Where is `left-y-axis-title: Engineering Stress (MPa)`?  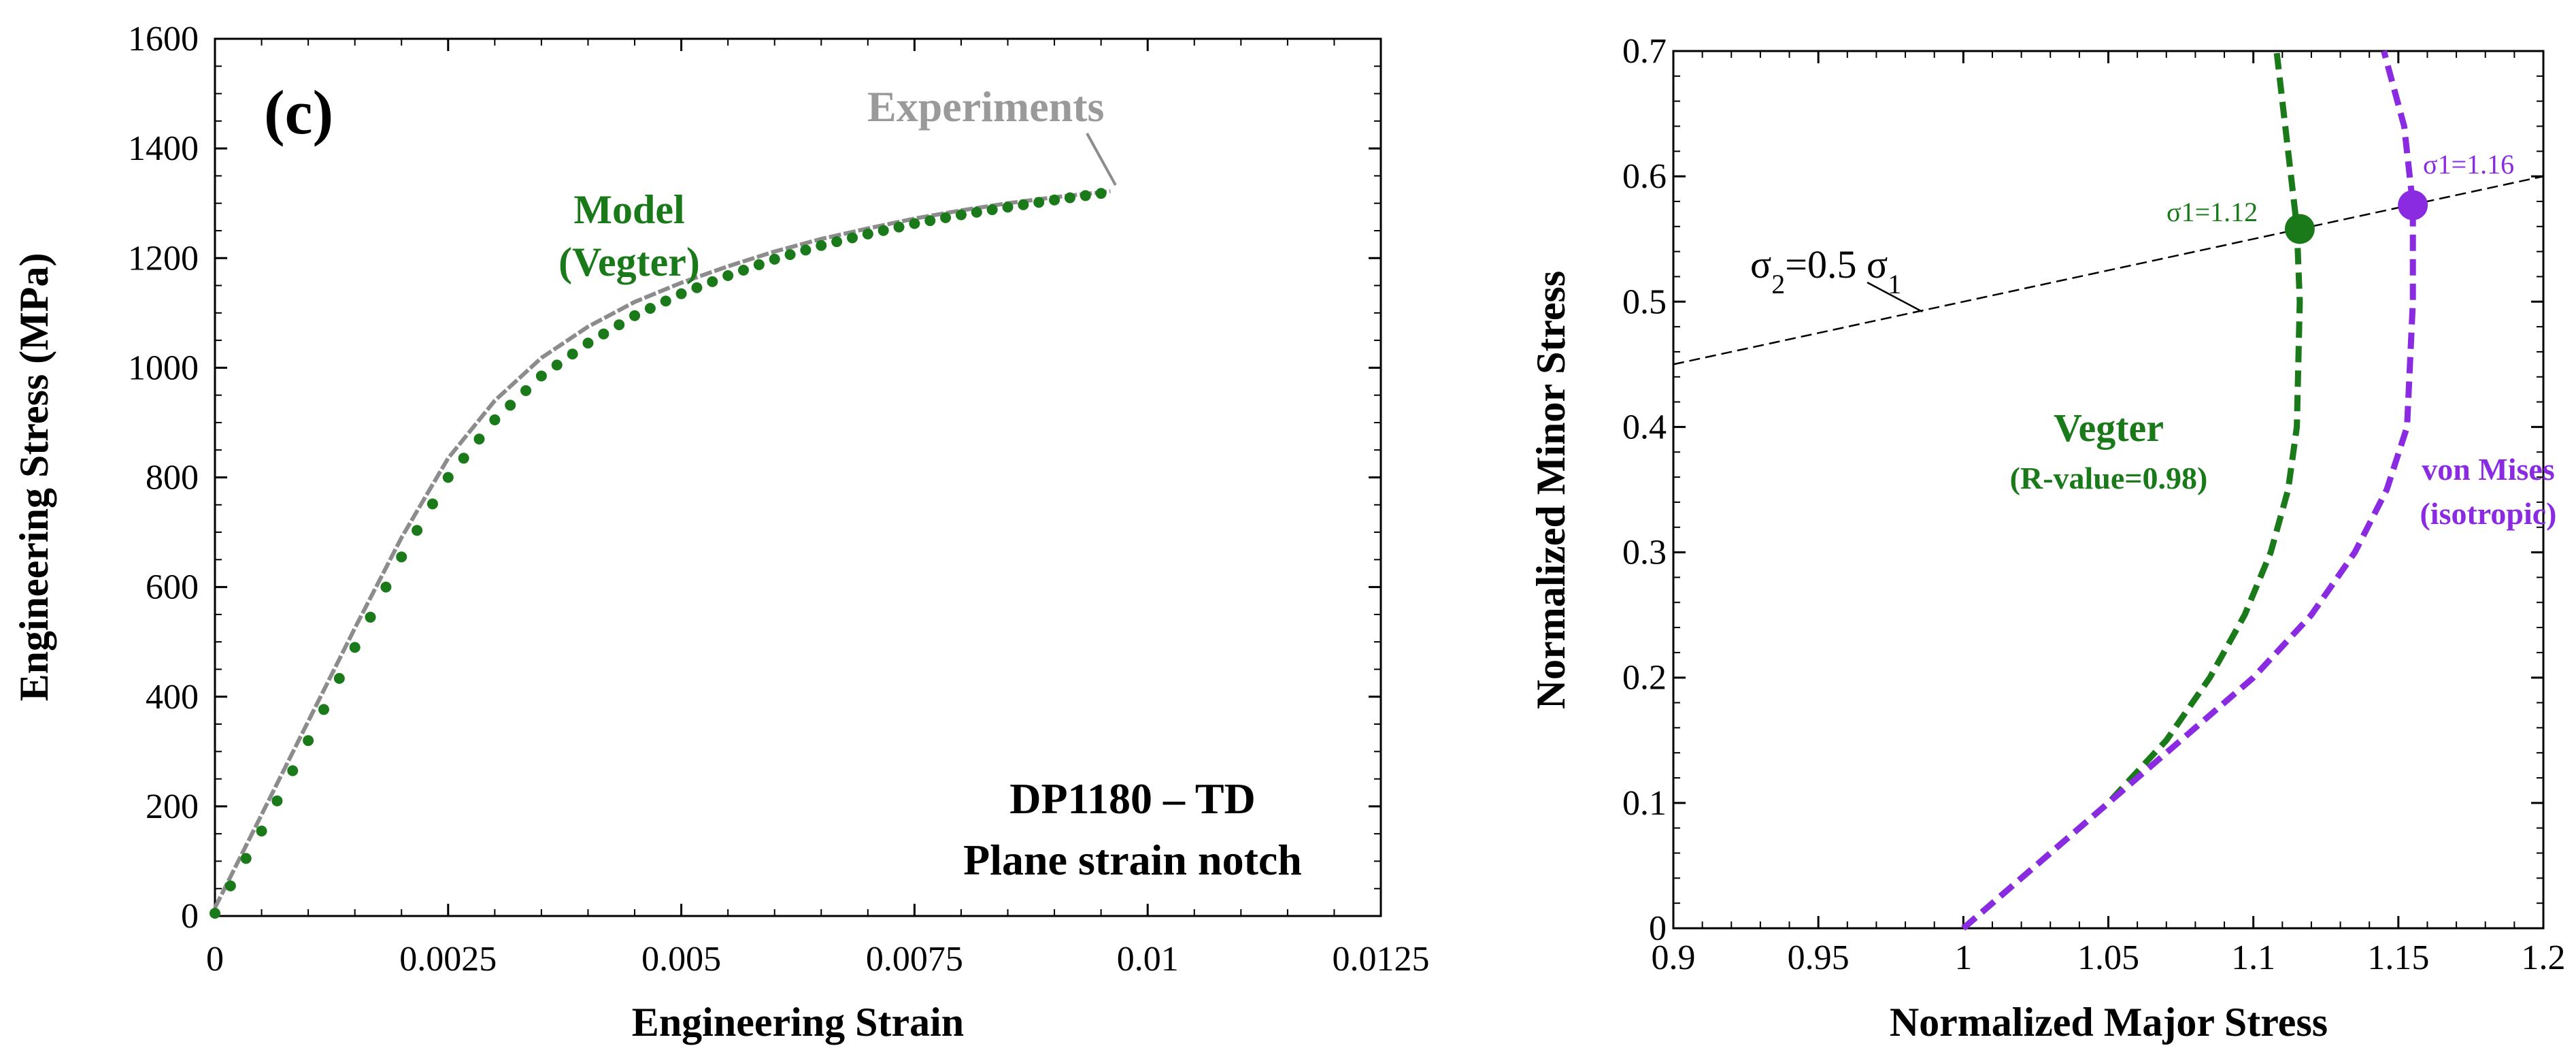
left-y-axis-title: Engineering Stress (MPa) is located at coordinates (34, 478).